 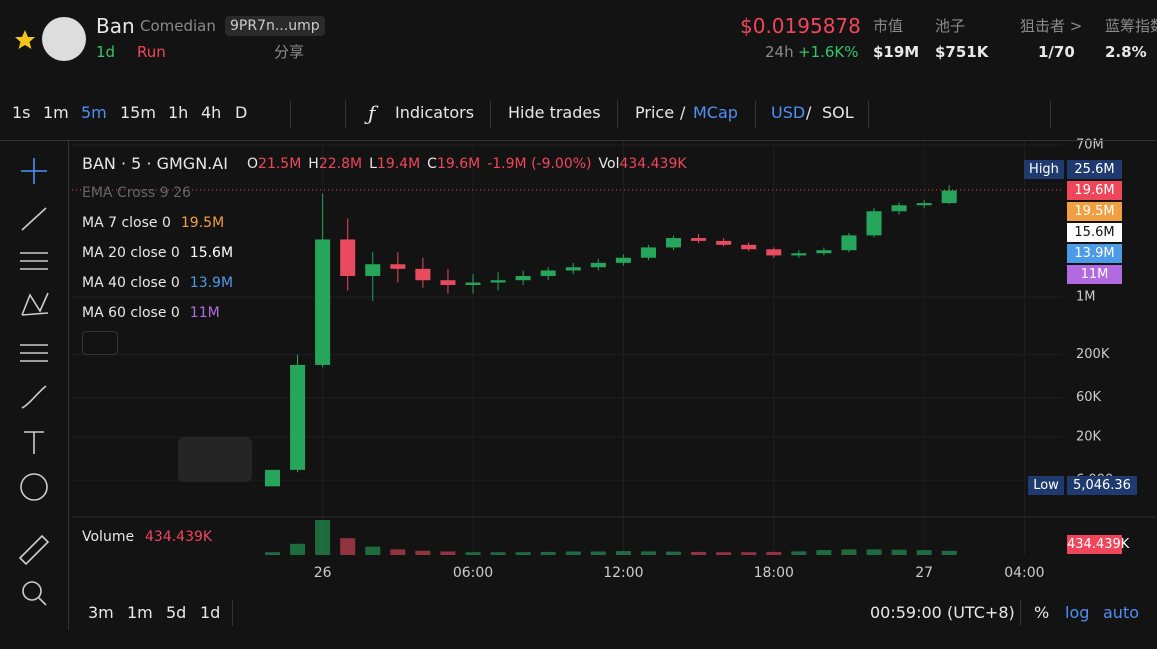 What do you see at coordinates (788, 112) in the screenshot?
I see `usd-toggle: USD` at bounding box center [788, 112].